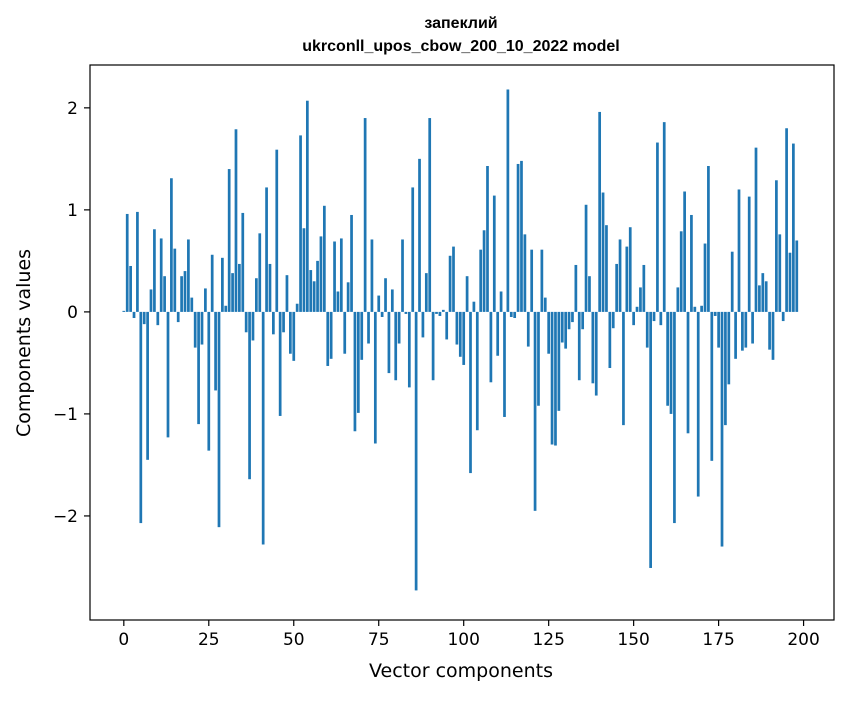  Describe the element at coordinates (548, 640) in the screenshot. I see `x-tick-label: 125` at that location.